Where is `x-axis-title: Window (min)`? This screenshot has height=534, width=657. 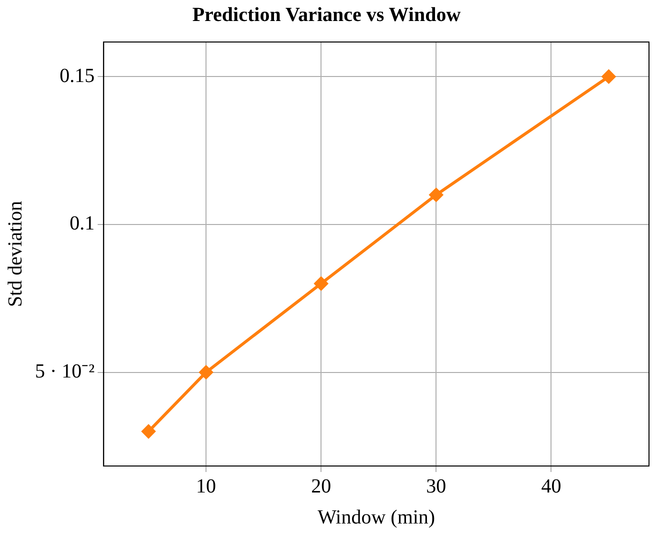 x-axis-title: Window (min) is located at coordinates (377, 517).